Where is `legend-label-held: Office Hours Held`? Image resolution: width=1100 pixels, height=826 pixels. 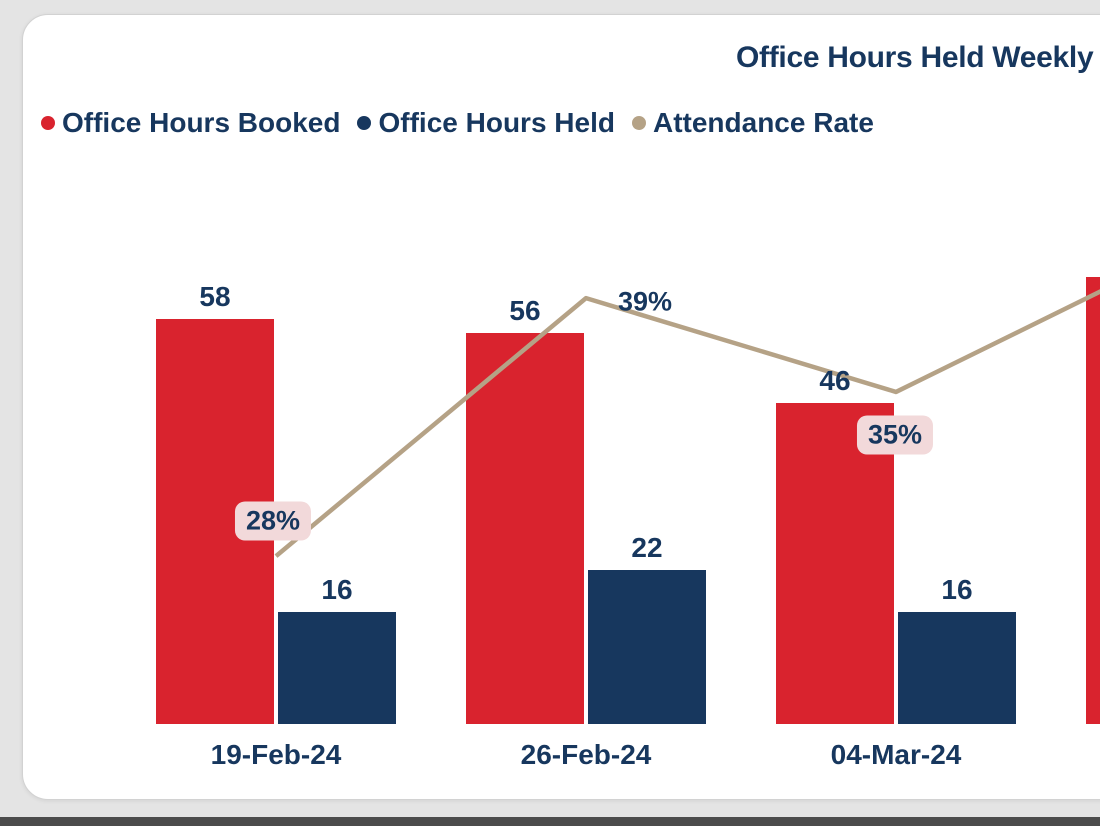 legend-label-held: Office Hours Held is located at coordinates (496, 122).